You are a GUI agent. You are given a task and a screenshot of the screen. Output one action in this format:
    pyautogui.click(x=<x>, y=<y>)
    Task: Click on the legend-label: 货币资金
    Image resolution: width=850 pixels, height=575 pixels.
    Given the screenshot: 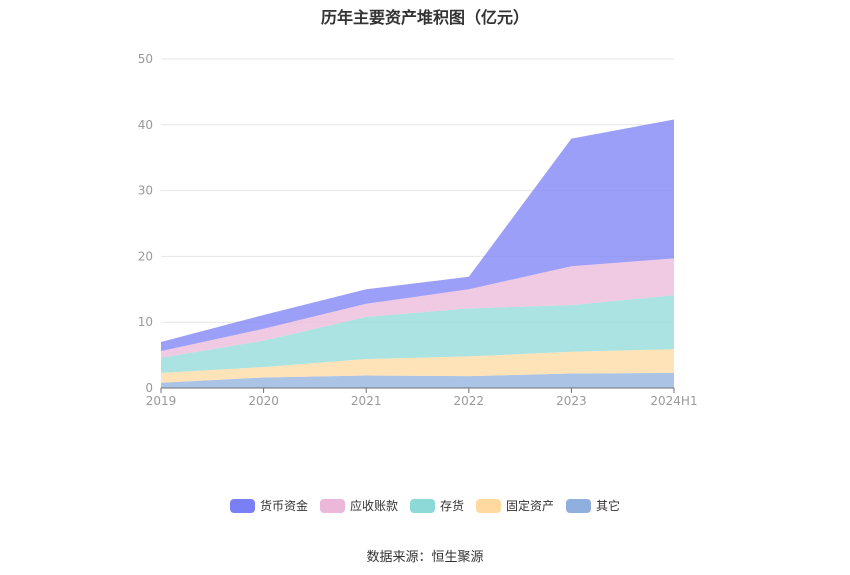 What is the action you would take?
    pyautogui.click(x=283, y=506)
    